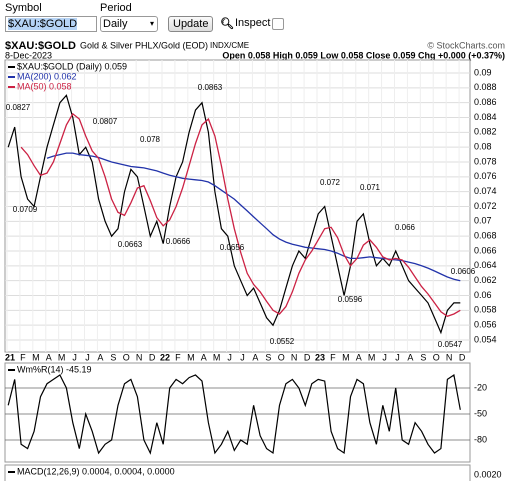 The image size is (509, 481). Describe the element at coordinates (480, 413) in the screenshot. I see `y-tick-label: -50` at that location.